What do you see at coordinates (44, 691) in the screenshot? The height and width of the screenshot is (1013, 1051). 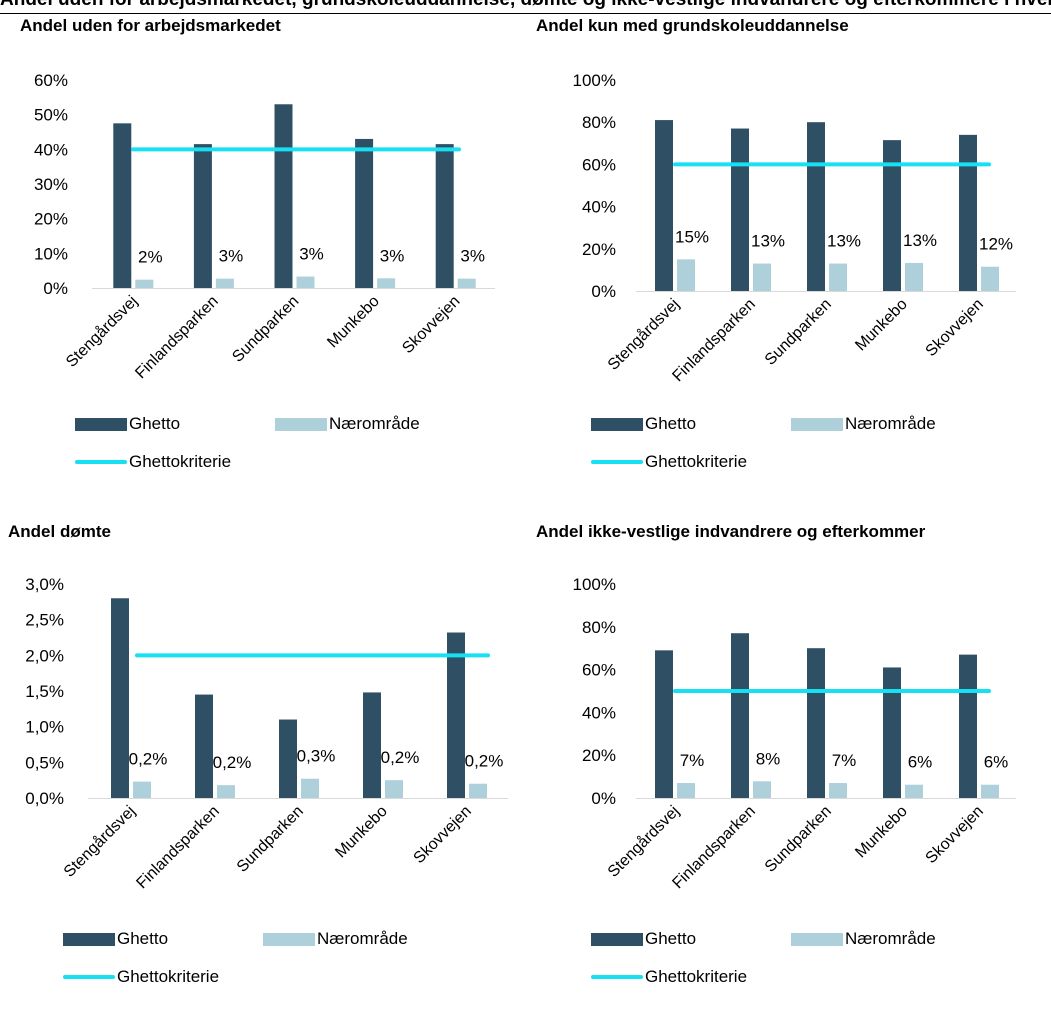 I see `y-tick-label: 1,5%` at bounding box center [44, 691].